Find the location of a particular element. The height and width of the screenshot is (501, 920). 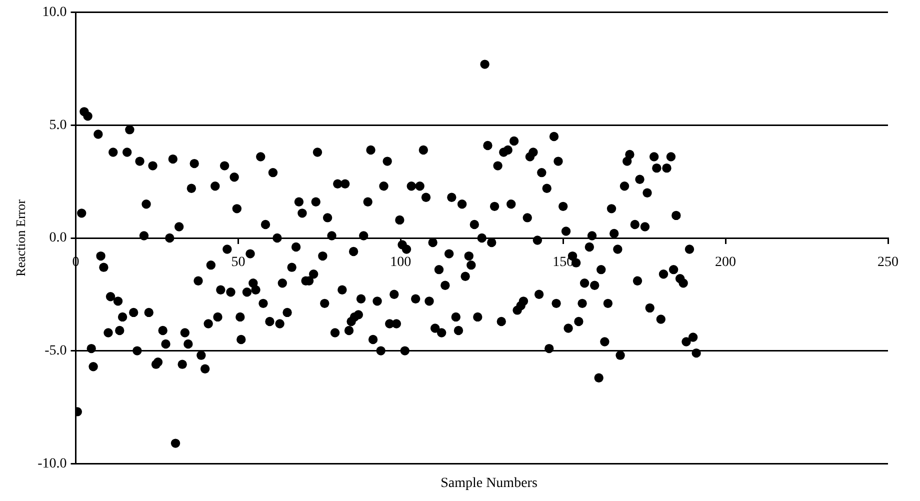

y-tick-label: 10.0 is located at coordinates (54, 12).